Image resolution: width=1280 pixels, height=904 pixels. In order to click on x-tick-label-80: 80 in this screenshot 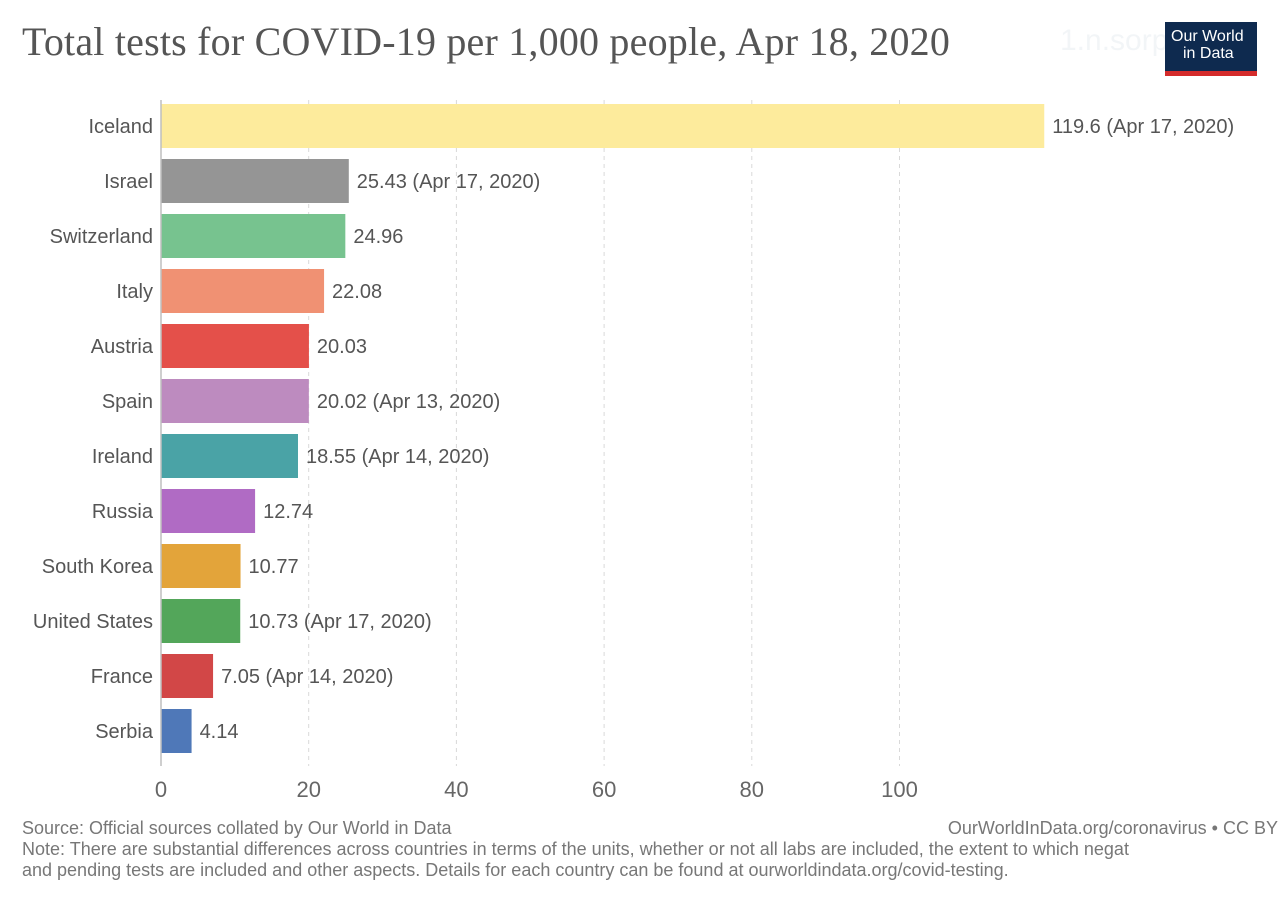, I will do `click(752, 789)`.